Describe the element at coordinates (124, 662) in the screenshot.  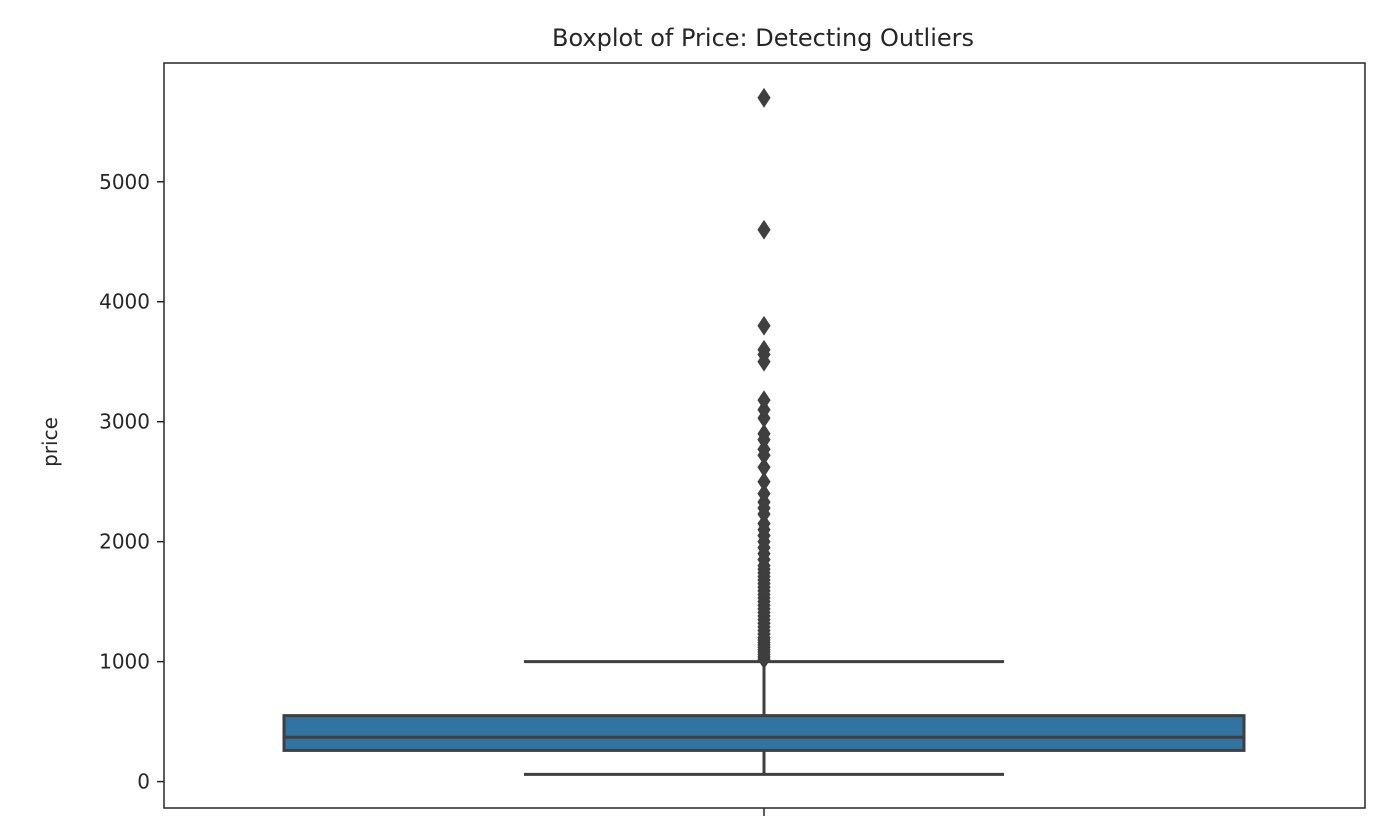
I see `y-tick-label: 1000` at that location.